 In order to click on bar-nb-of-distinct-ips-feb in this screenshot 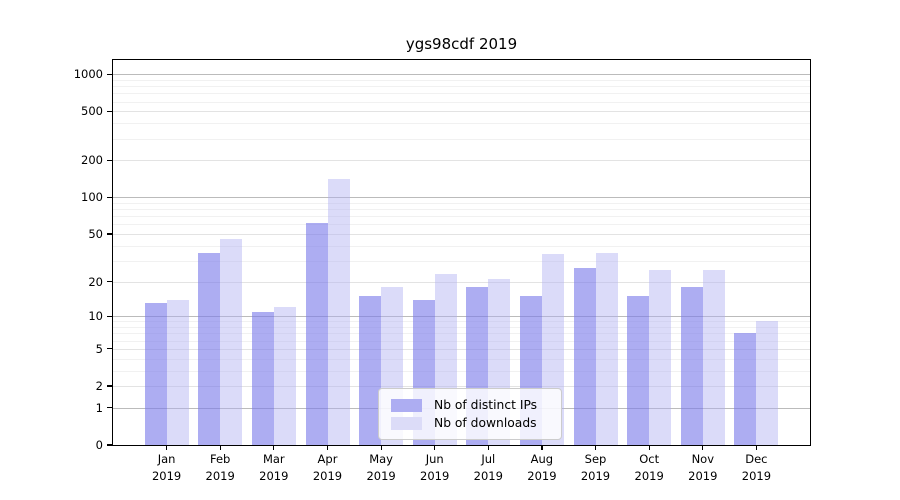, I will do `click(209, 348)`.